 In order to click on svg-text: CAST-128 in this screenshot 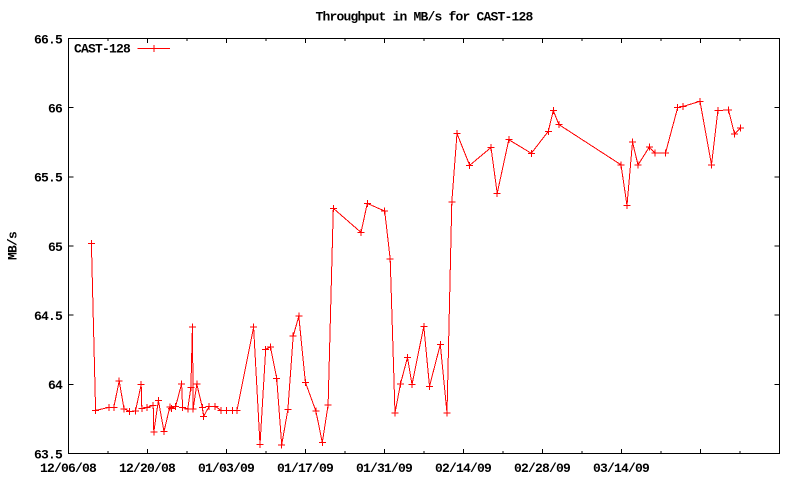, I will do `click(102, 49)`.